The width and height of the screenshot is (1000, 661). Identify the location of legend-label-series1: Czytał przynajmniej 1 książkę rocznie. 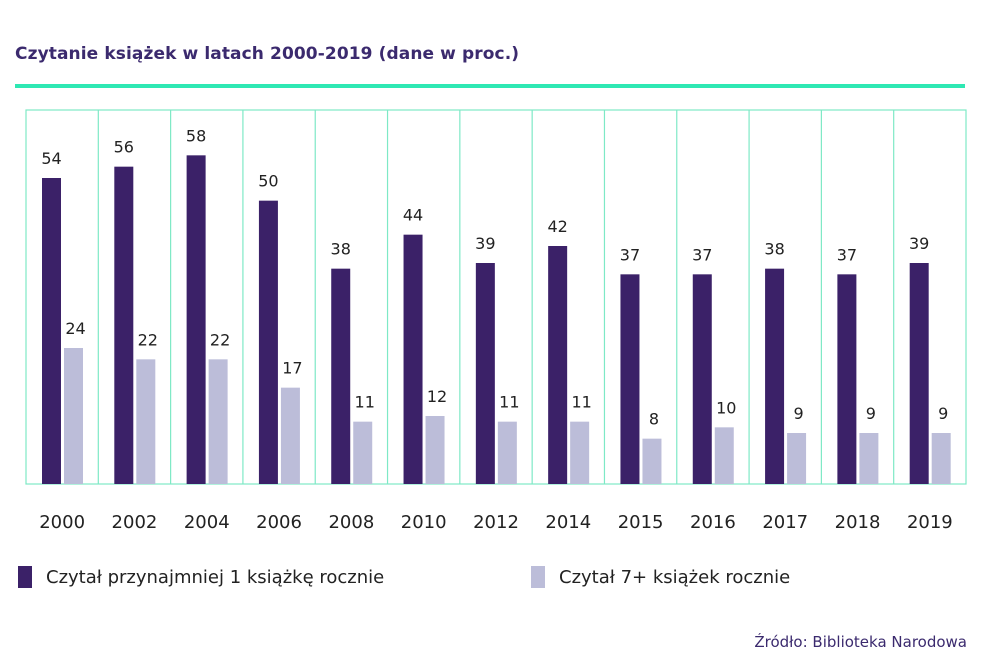
(215, 577).